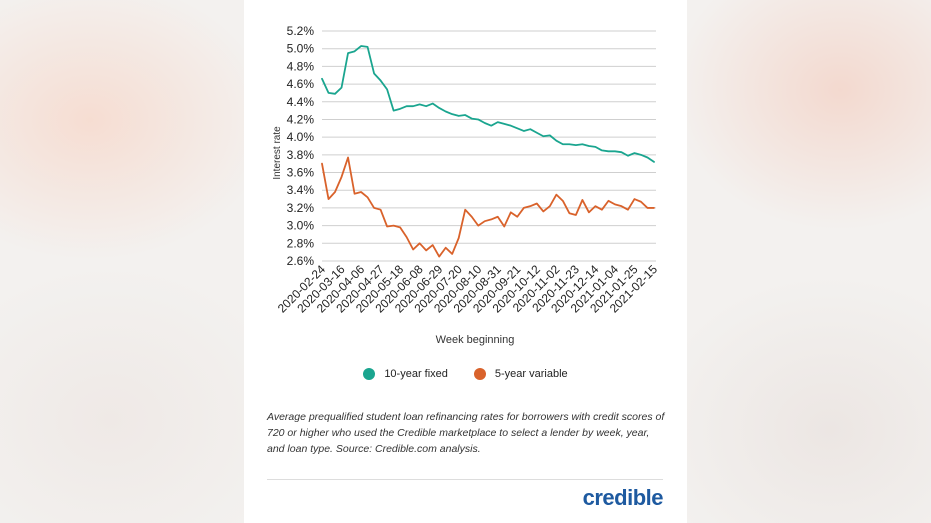 The height and width of the screenshot is (523, 931). Describe the element at coordinates (488, 104) in the screenshot. I see `series-line-10-year-fixed` at that location.